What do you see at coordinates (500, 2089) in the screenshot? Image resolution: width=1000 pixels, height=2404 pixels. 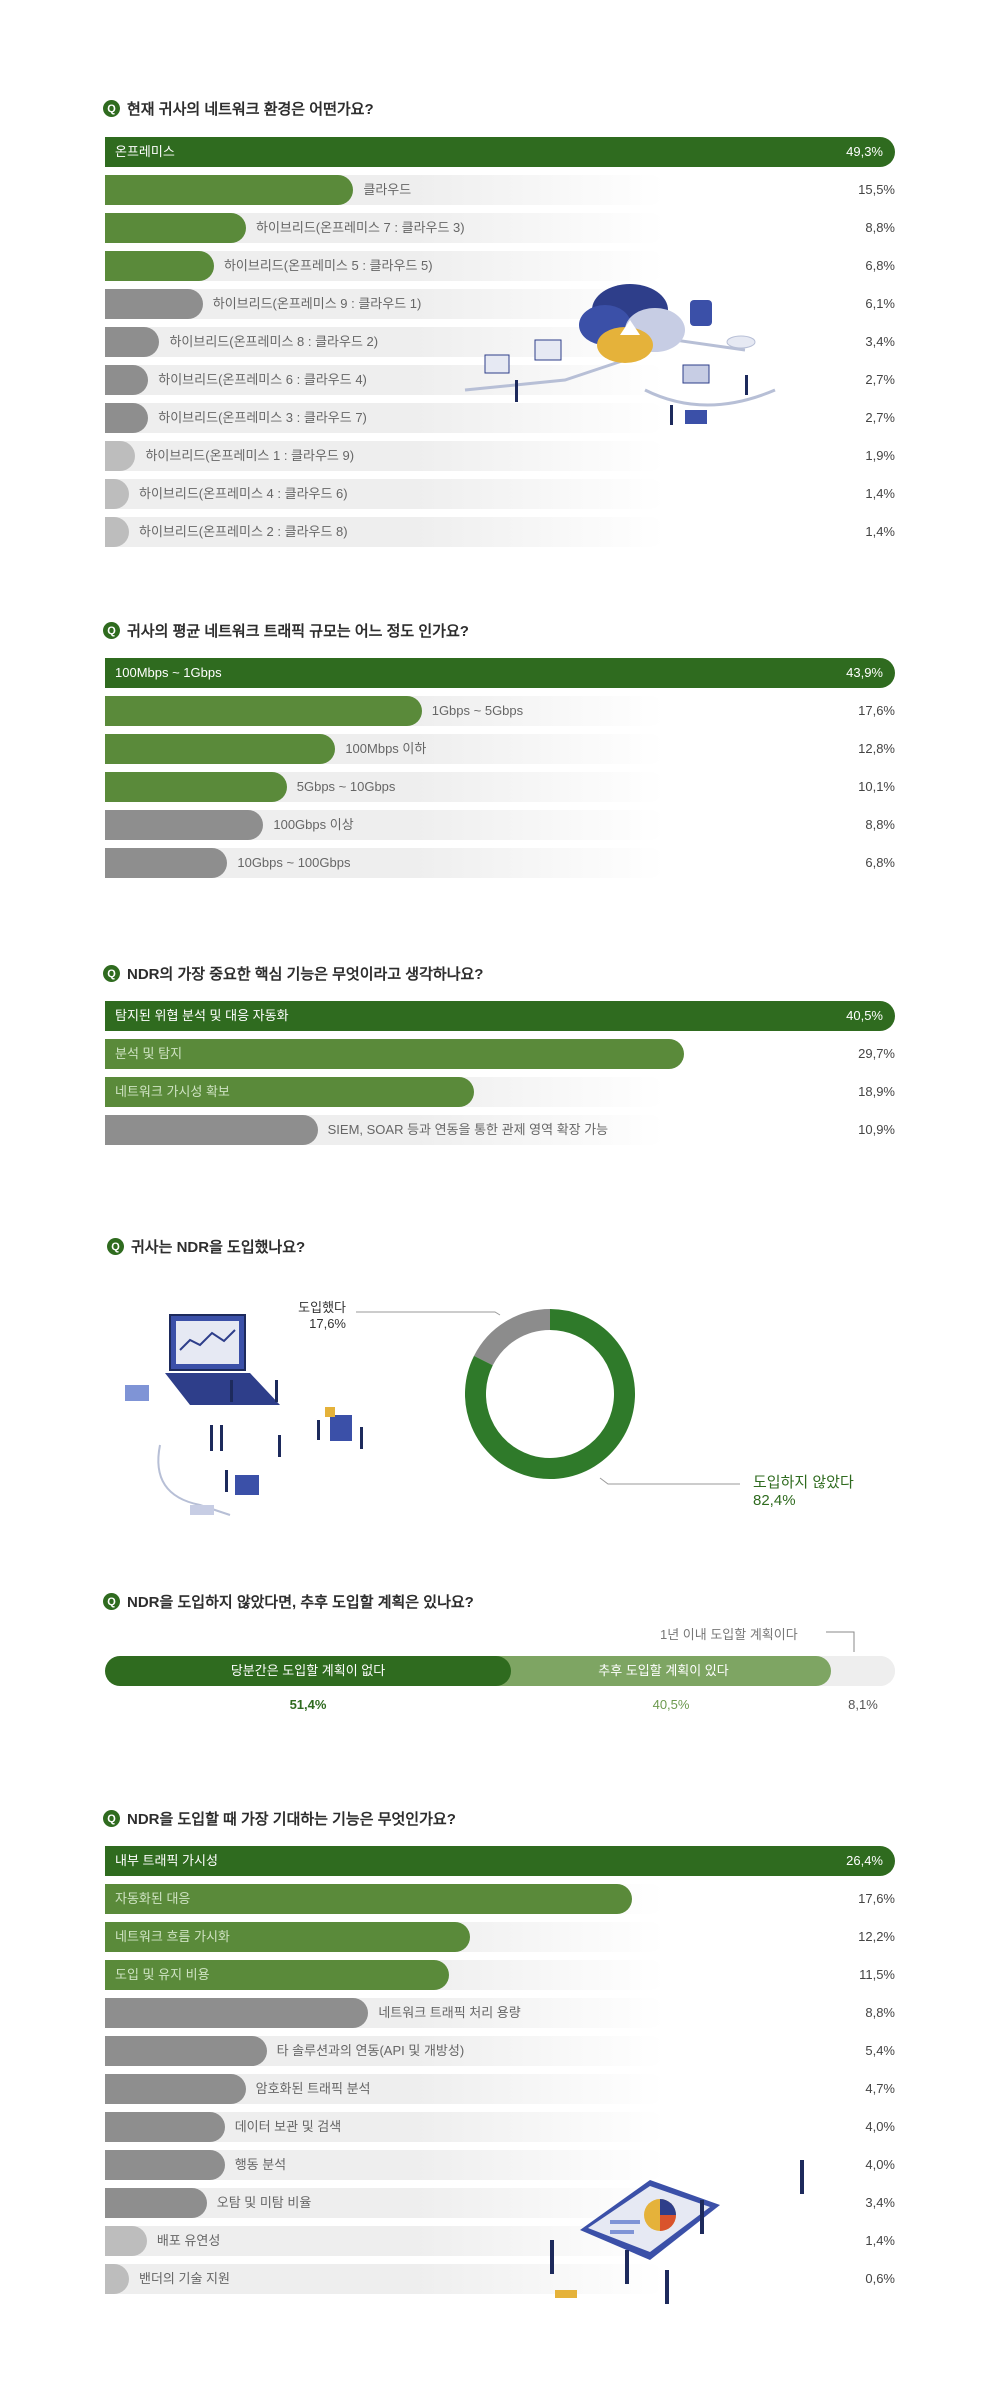 I see `bar-row: 암호화된 트래픽 분석 4,7%` at bounding box center [500, 2089].